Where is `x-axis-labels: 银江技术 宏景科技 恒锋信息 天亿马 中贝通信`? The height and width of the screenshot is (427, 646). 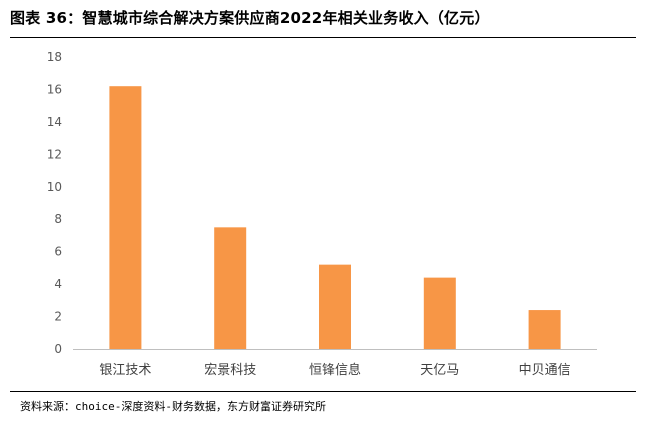
x-axis-labels: 银江技术 宏景科技 恒锋信息 天亿马 中贝通信 is located at coordinates (334, 370).